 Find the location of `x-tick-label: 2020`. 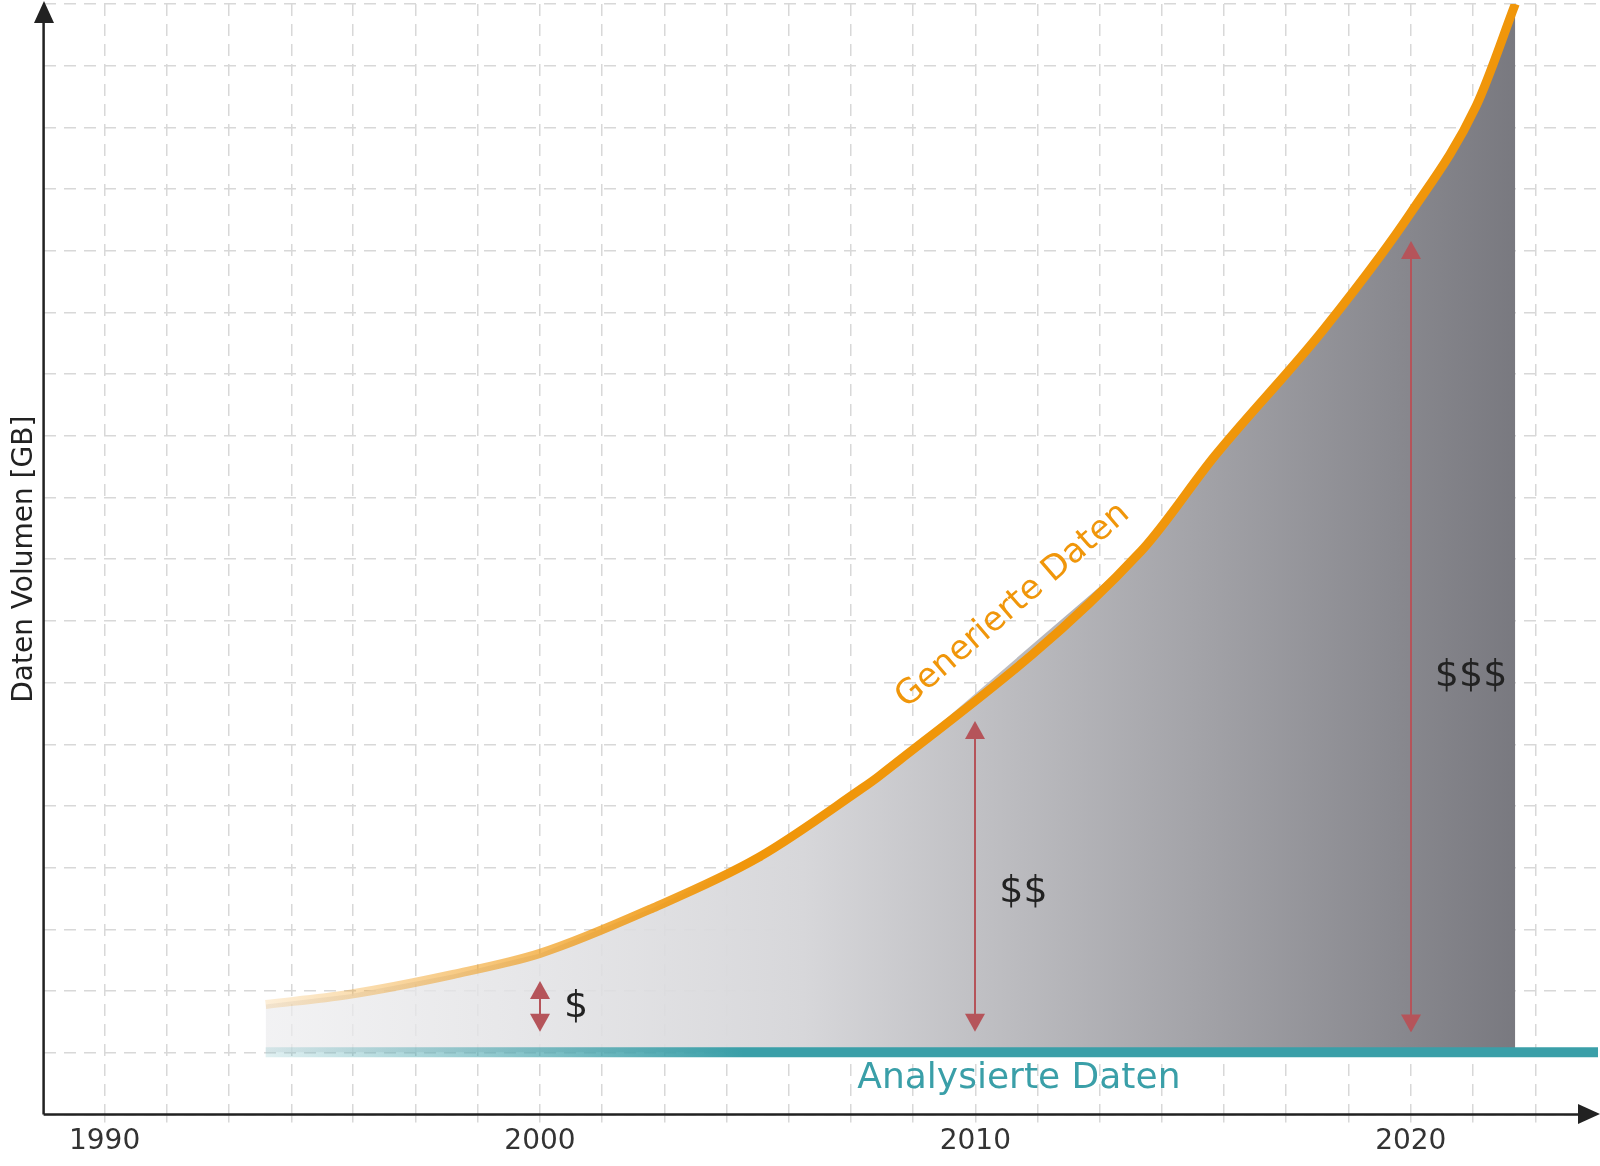

x-tick-label: 2020 is located at coordinates (1411, 1140).